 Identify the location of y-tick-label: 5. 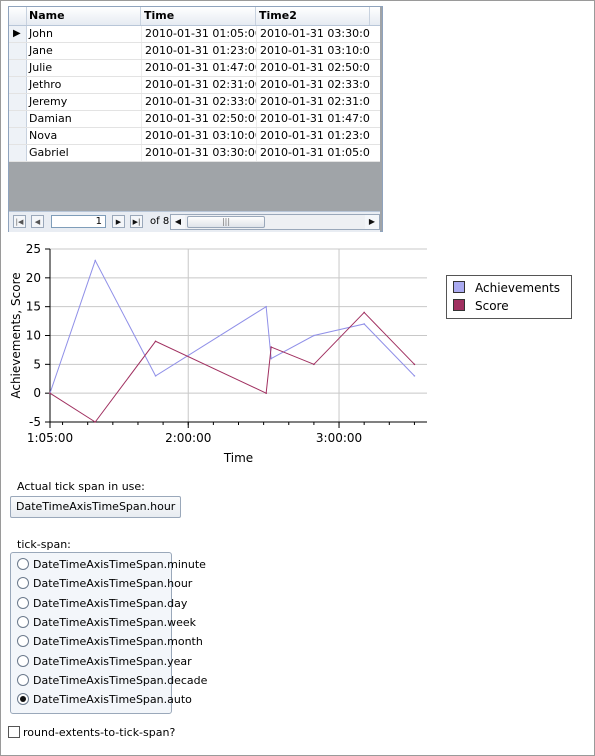
(37, 364).